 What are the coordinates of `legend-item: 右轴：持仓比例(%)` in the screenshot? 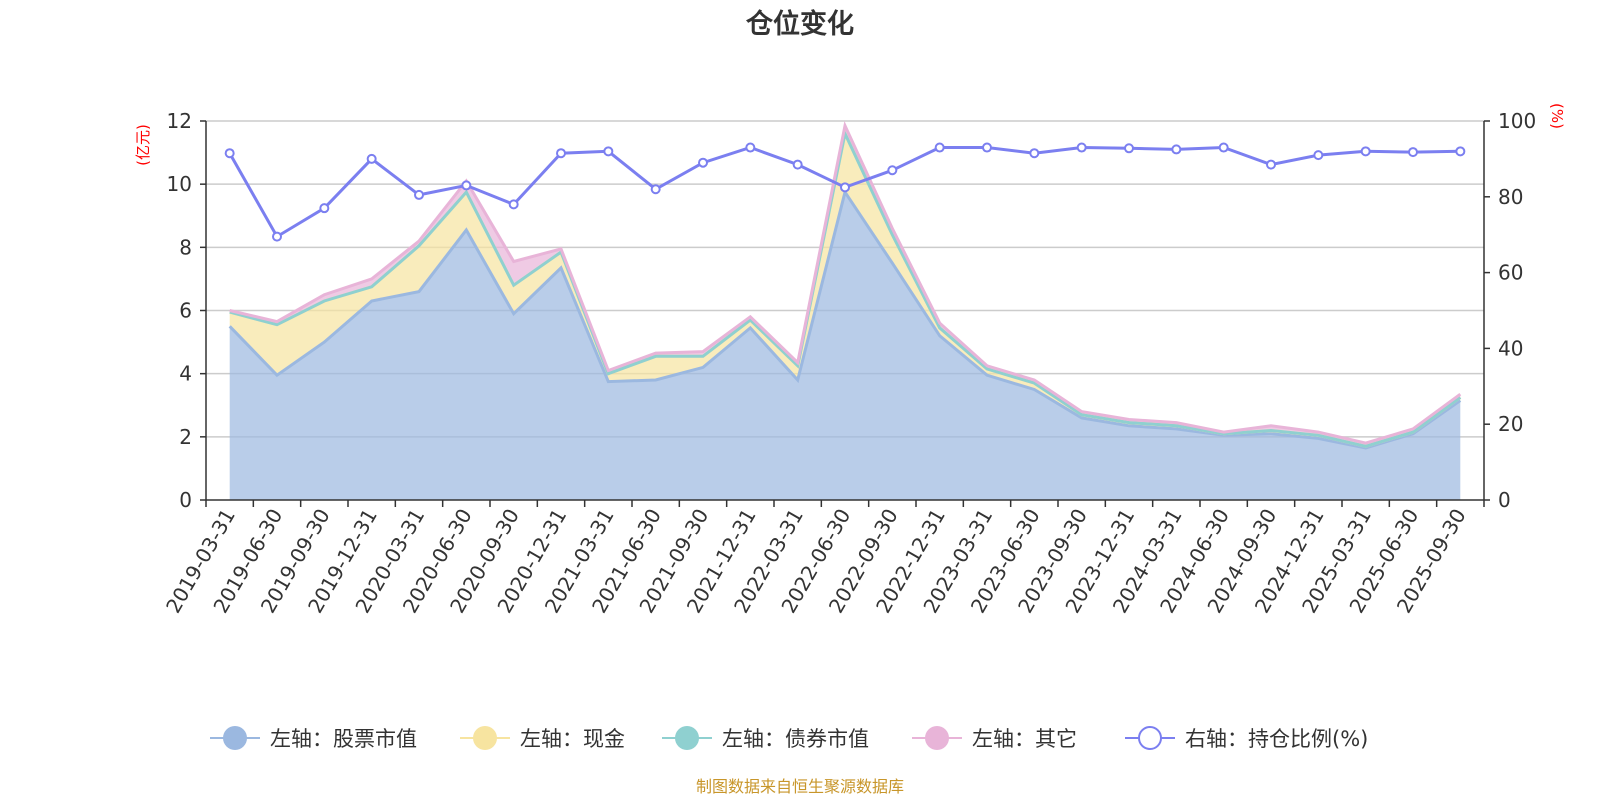 It's located at (1246, 738).